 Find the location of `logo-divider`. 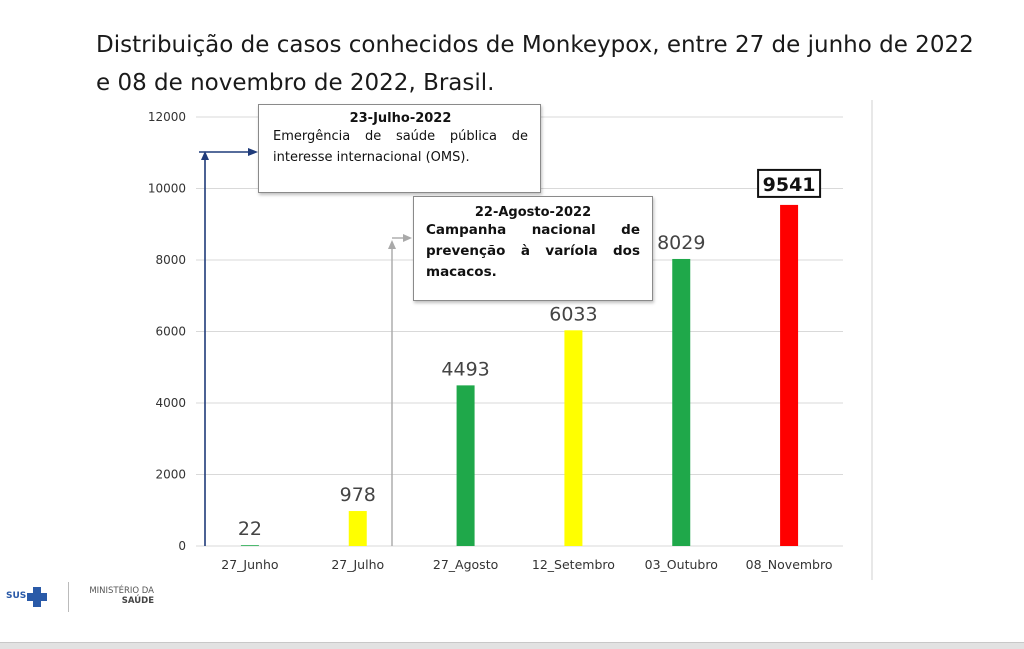

logo-divider is located at coordinates (68, 597).